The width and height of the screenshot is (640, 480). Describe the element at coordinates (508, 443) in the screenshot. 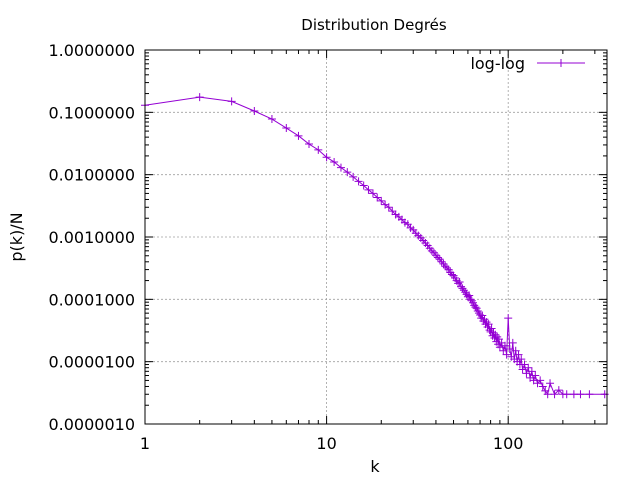

I see `x-tick-label: 100` at that location.